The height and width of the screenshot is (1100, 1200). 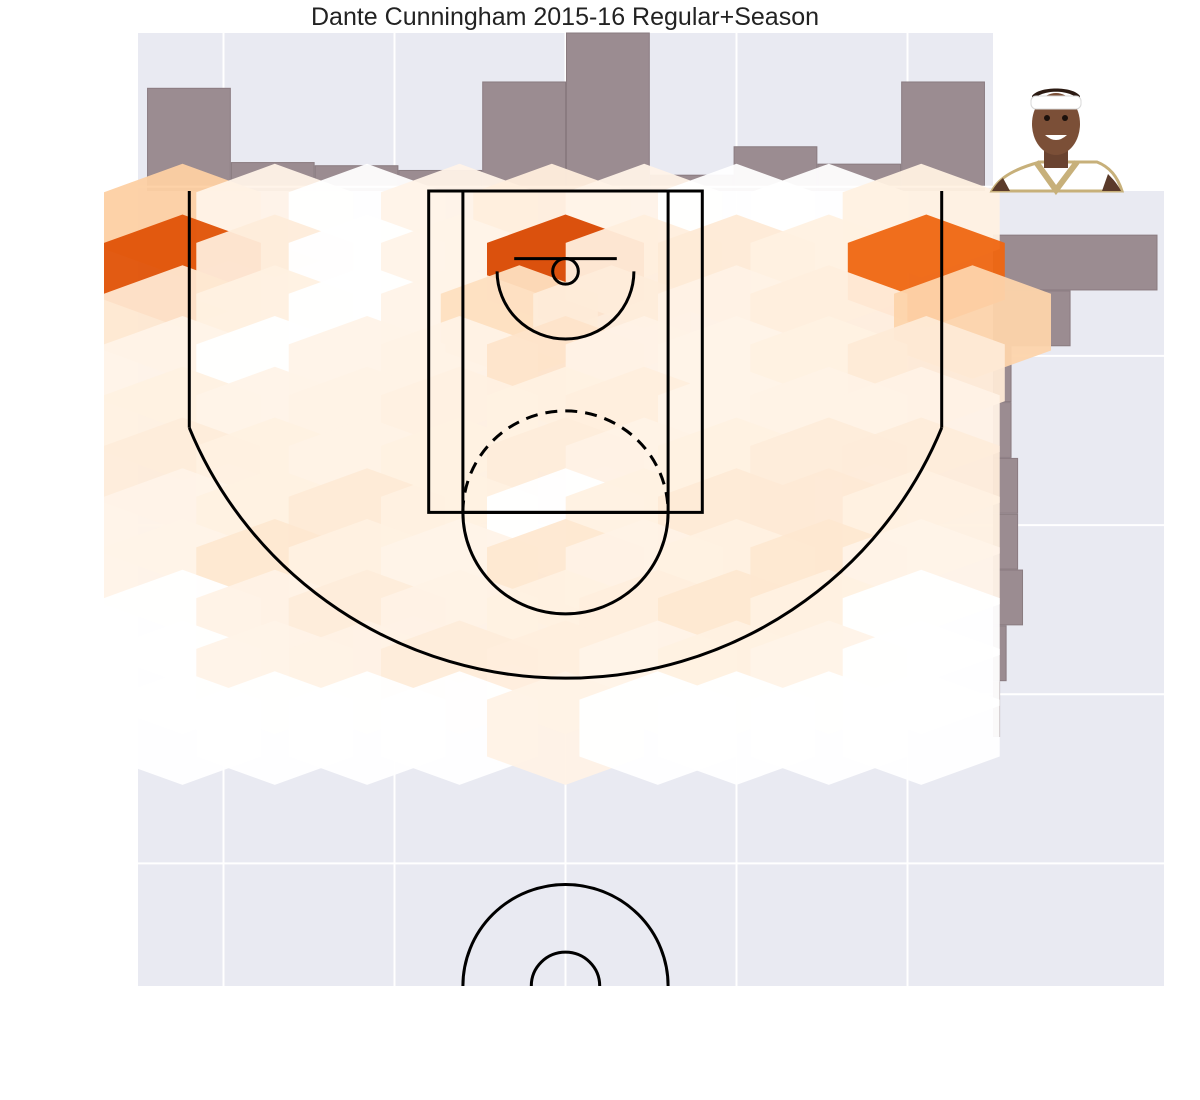 I want to click on center-circle-inner, so click(x=565, y=968).